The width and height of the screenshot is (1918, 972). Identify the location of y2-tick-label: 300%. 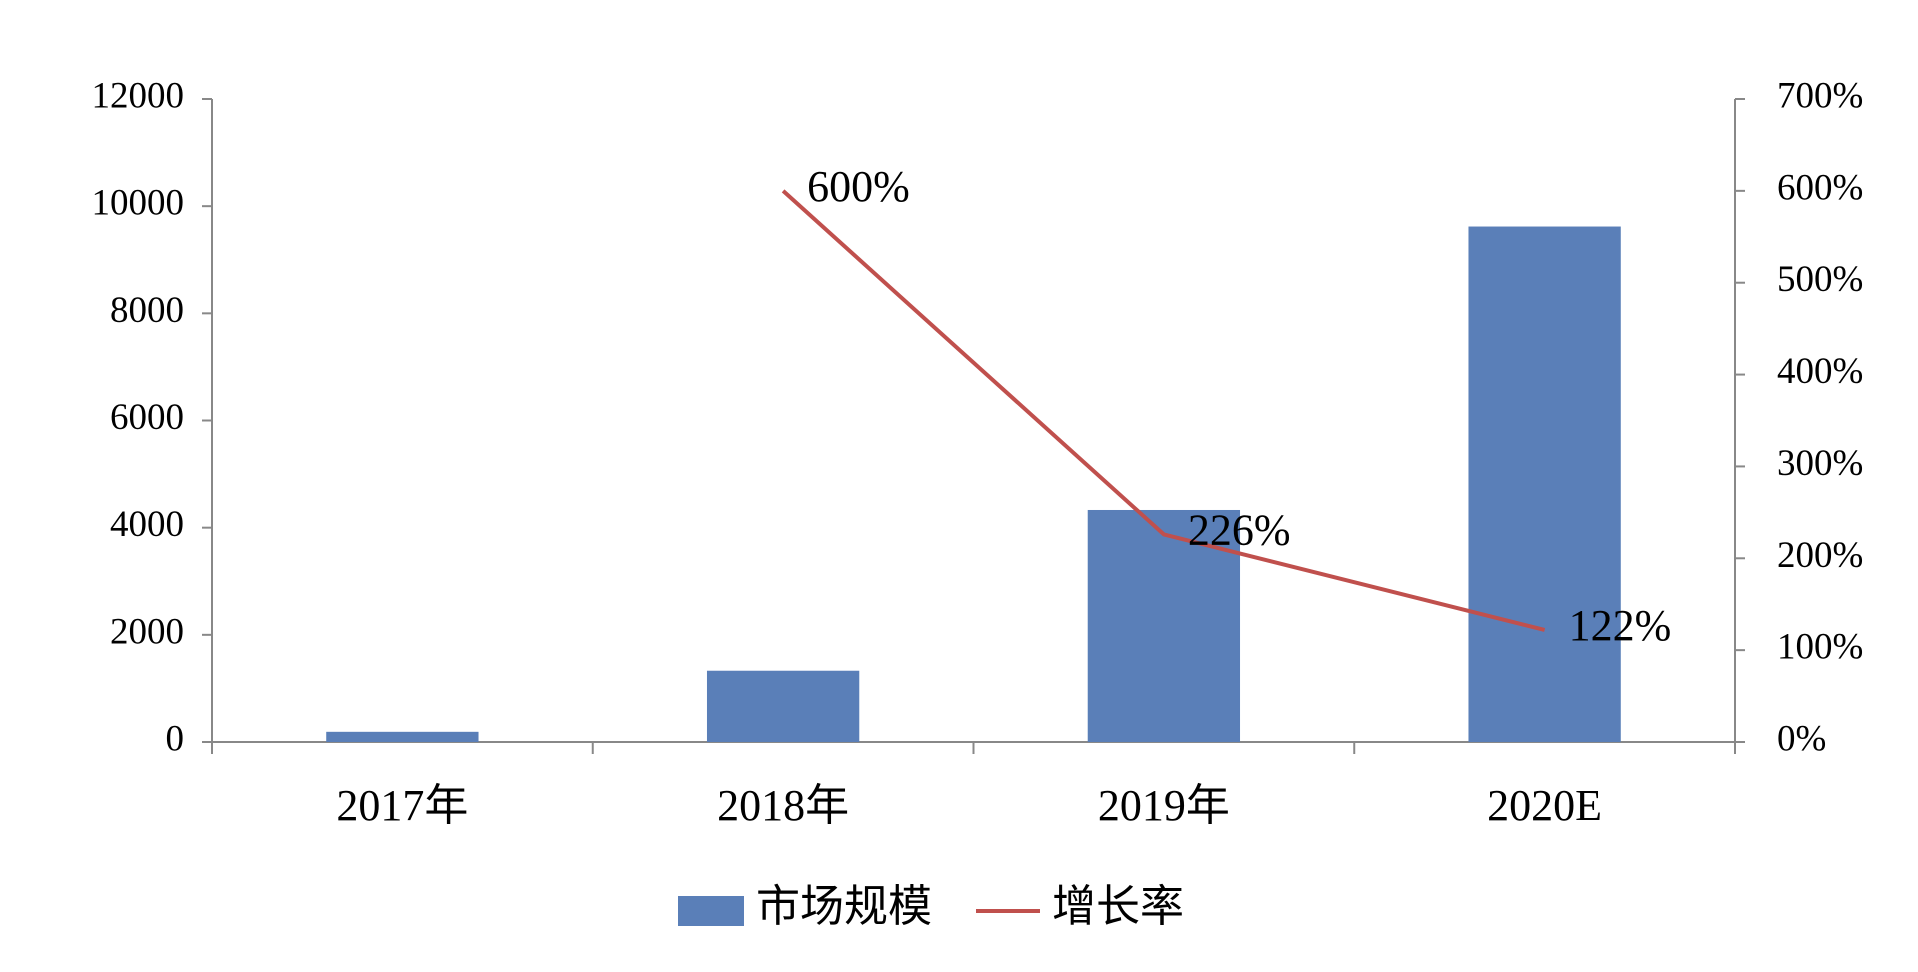
(1820, 463).